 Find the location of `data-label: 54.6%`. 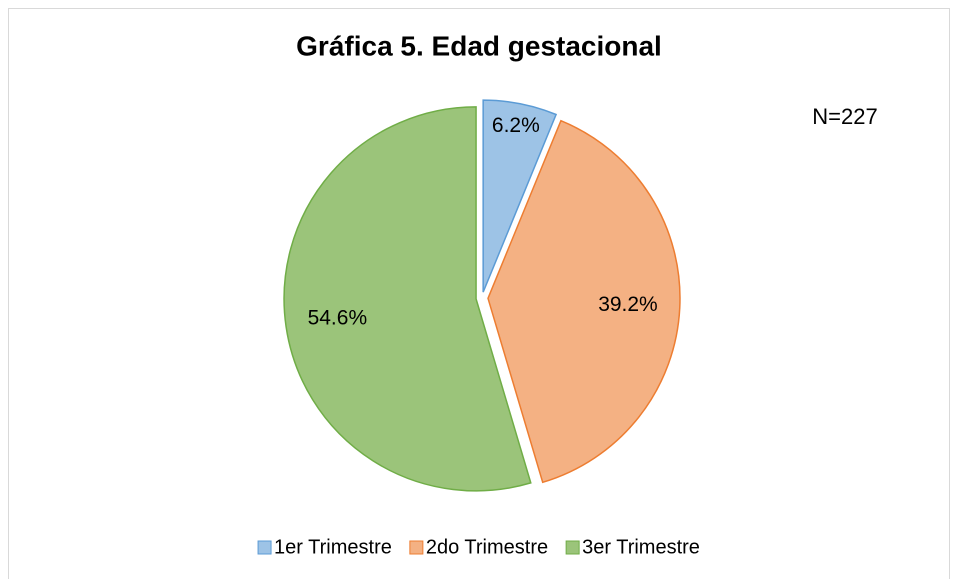

data-label: 54.6% is located at coordinates (338, 318).